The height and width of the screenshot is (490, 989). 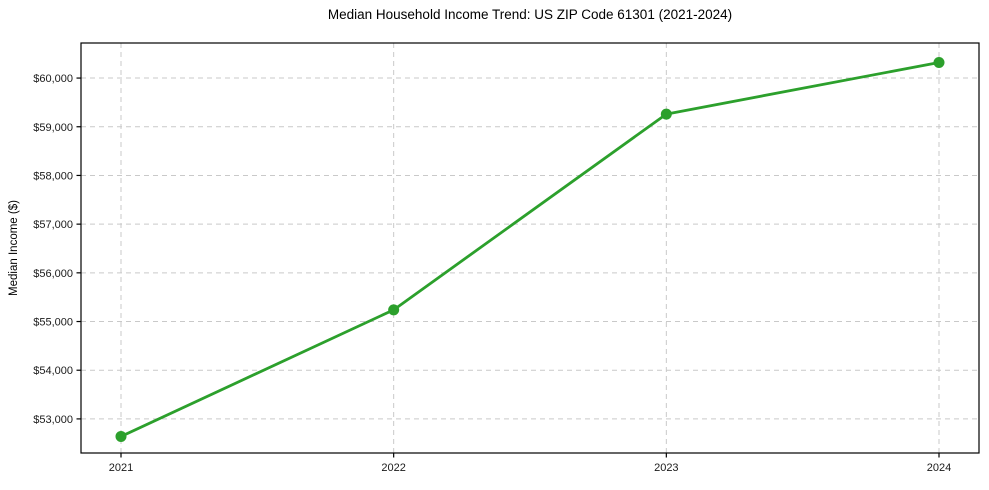 I want to click on y-tick-label: $55,000, so click(x=53, y=323).